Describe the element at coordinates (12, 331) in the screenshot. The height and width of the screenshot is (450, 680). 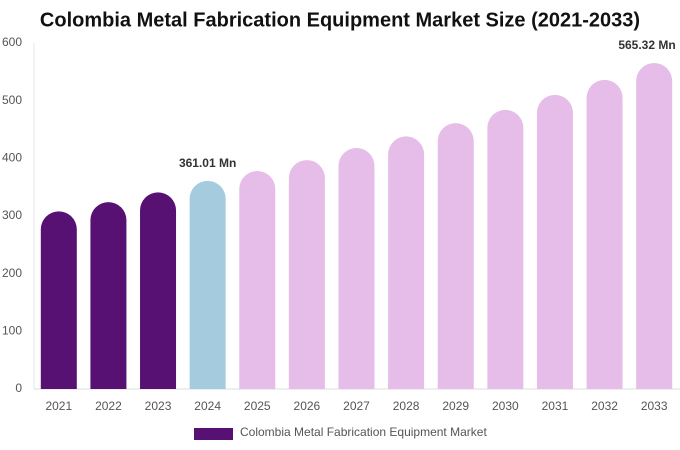
I see `y-tick-label: 100` at that location.